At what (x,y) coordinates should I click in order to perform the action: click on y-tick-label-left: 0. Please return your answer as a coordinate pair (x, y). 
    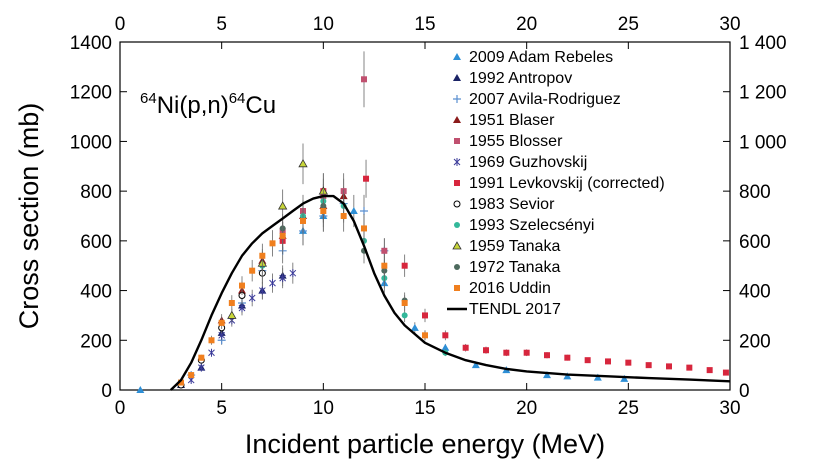
    Looking at the image, I should click on (106, 391).